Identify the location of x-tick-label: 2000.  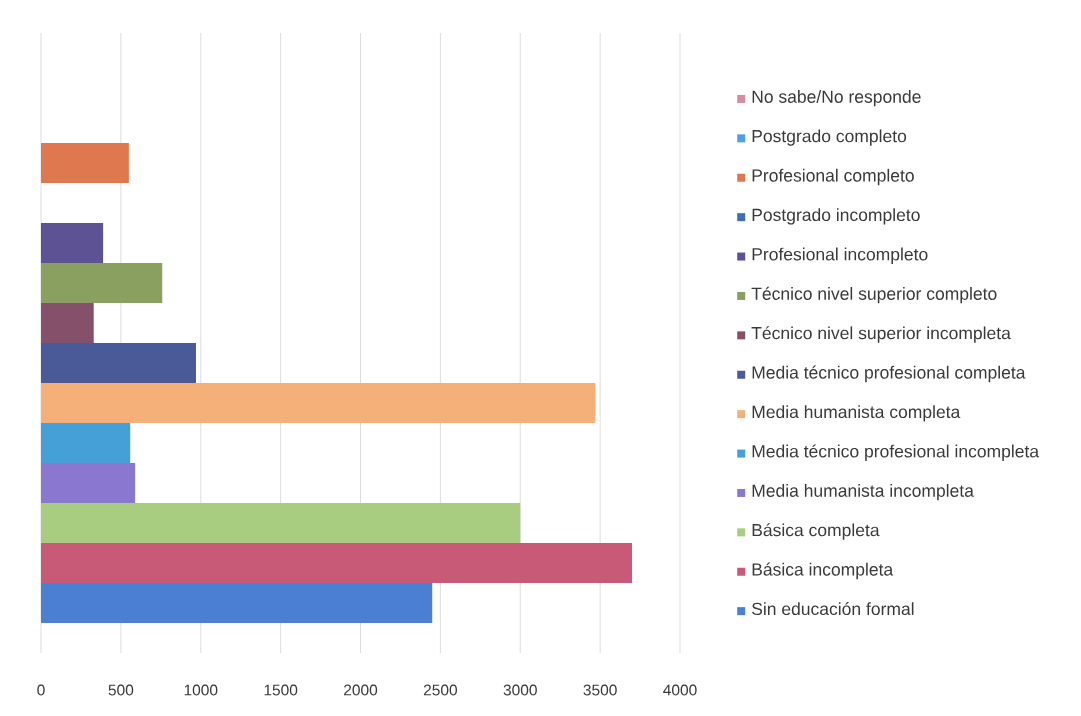
(361, 690).